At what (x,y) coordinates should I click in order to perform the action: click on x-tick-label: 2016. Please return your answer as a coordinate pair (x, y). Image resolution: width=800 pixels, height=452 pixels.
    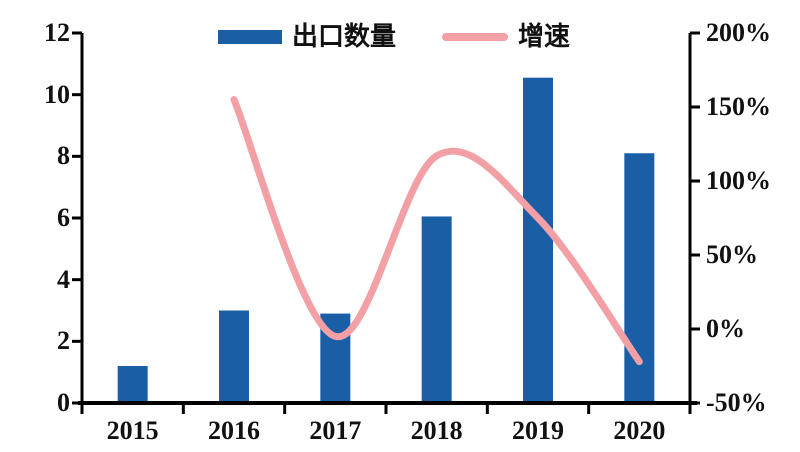
    Looking at the image, I should click on (234, 430).